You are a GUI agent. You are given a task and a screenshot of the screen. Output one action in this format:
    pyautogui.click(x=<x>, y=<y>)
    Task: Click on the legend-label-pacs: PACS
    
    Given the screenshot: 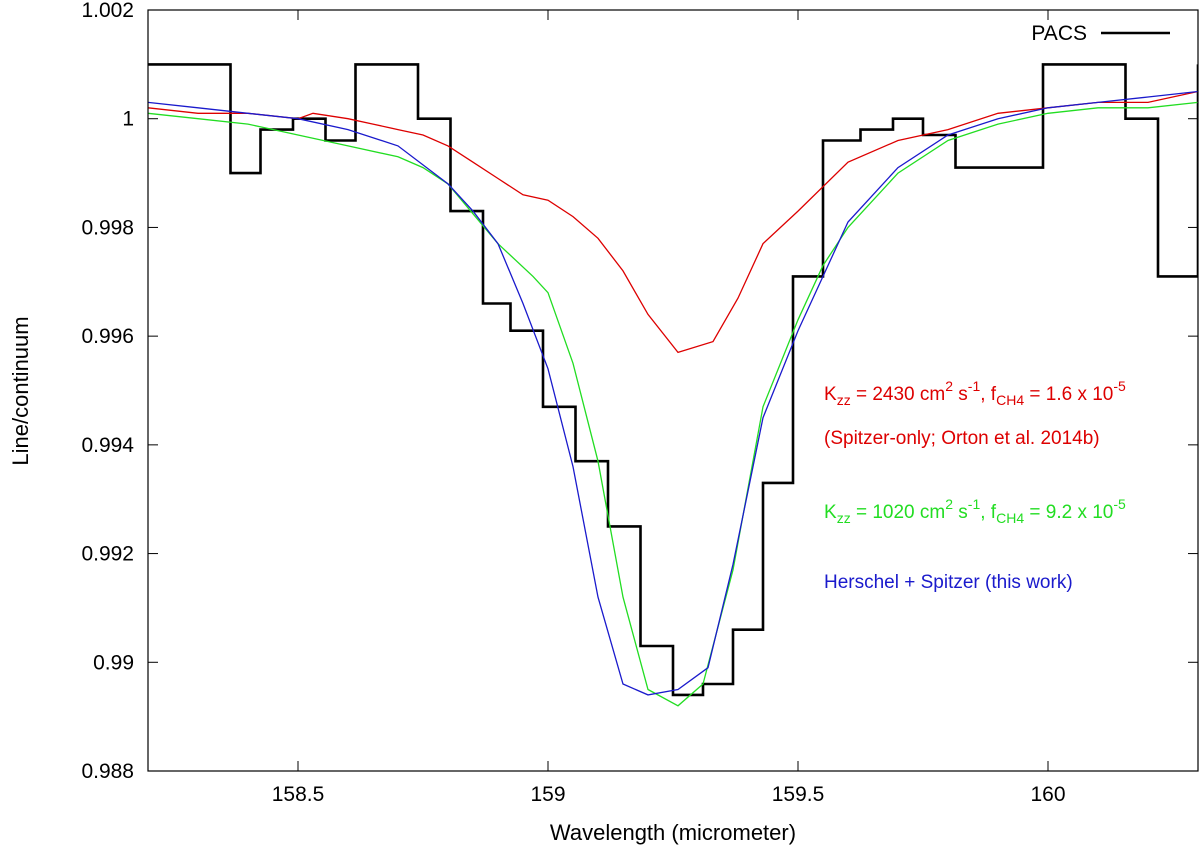 What is the action you would take?
    pyautogui.click(x=1059, y=33)
    